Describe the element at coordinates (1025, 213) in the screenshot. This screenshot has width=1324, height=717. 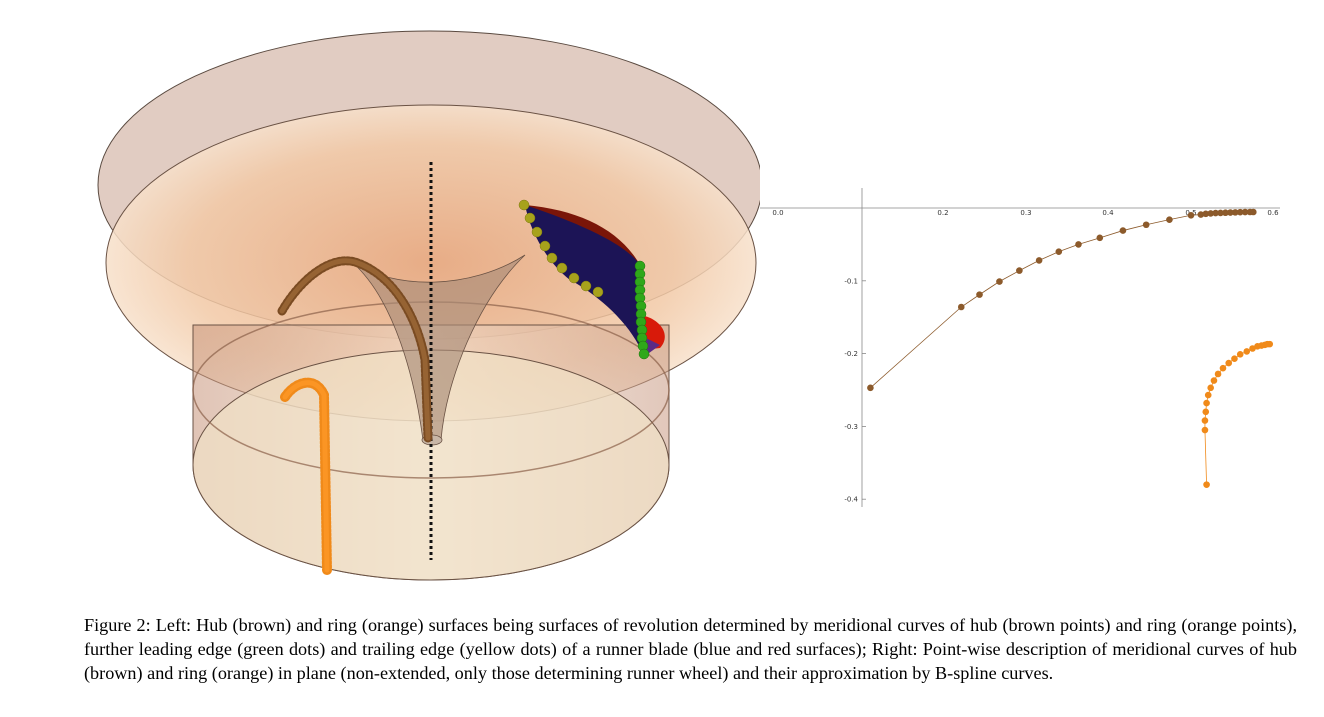
I see `x-tick-label: 0.3` at that location.